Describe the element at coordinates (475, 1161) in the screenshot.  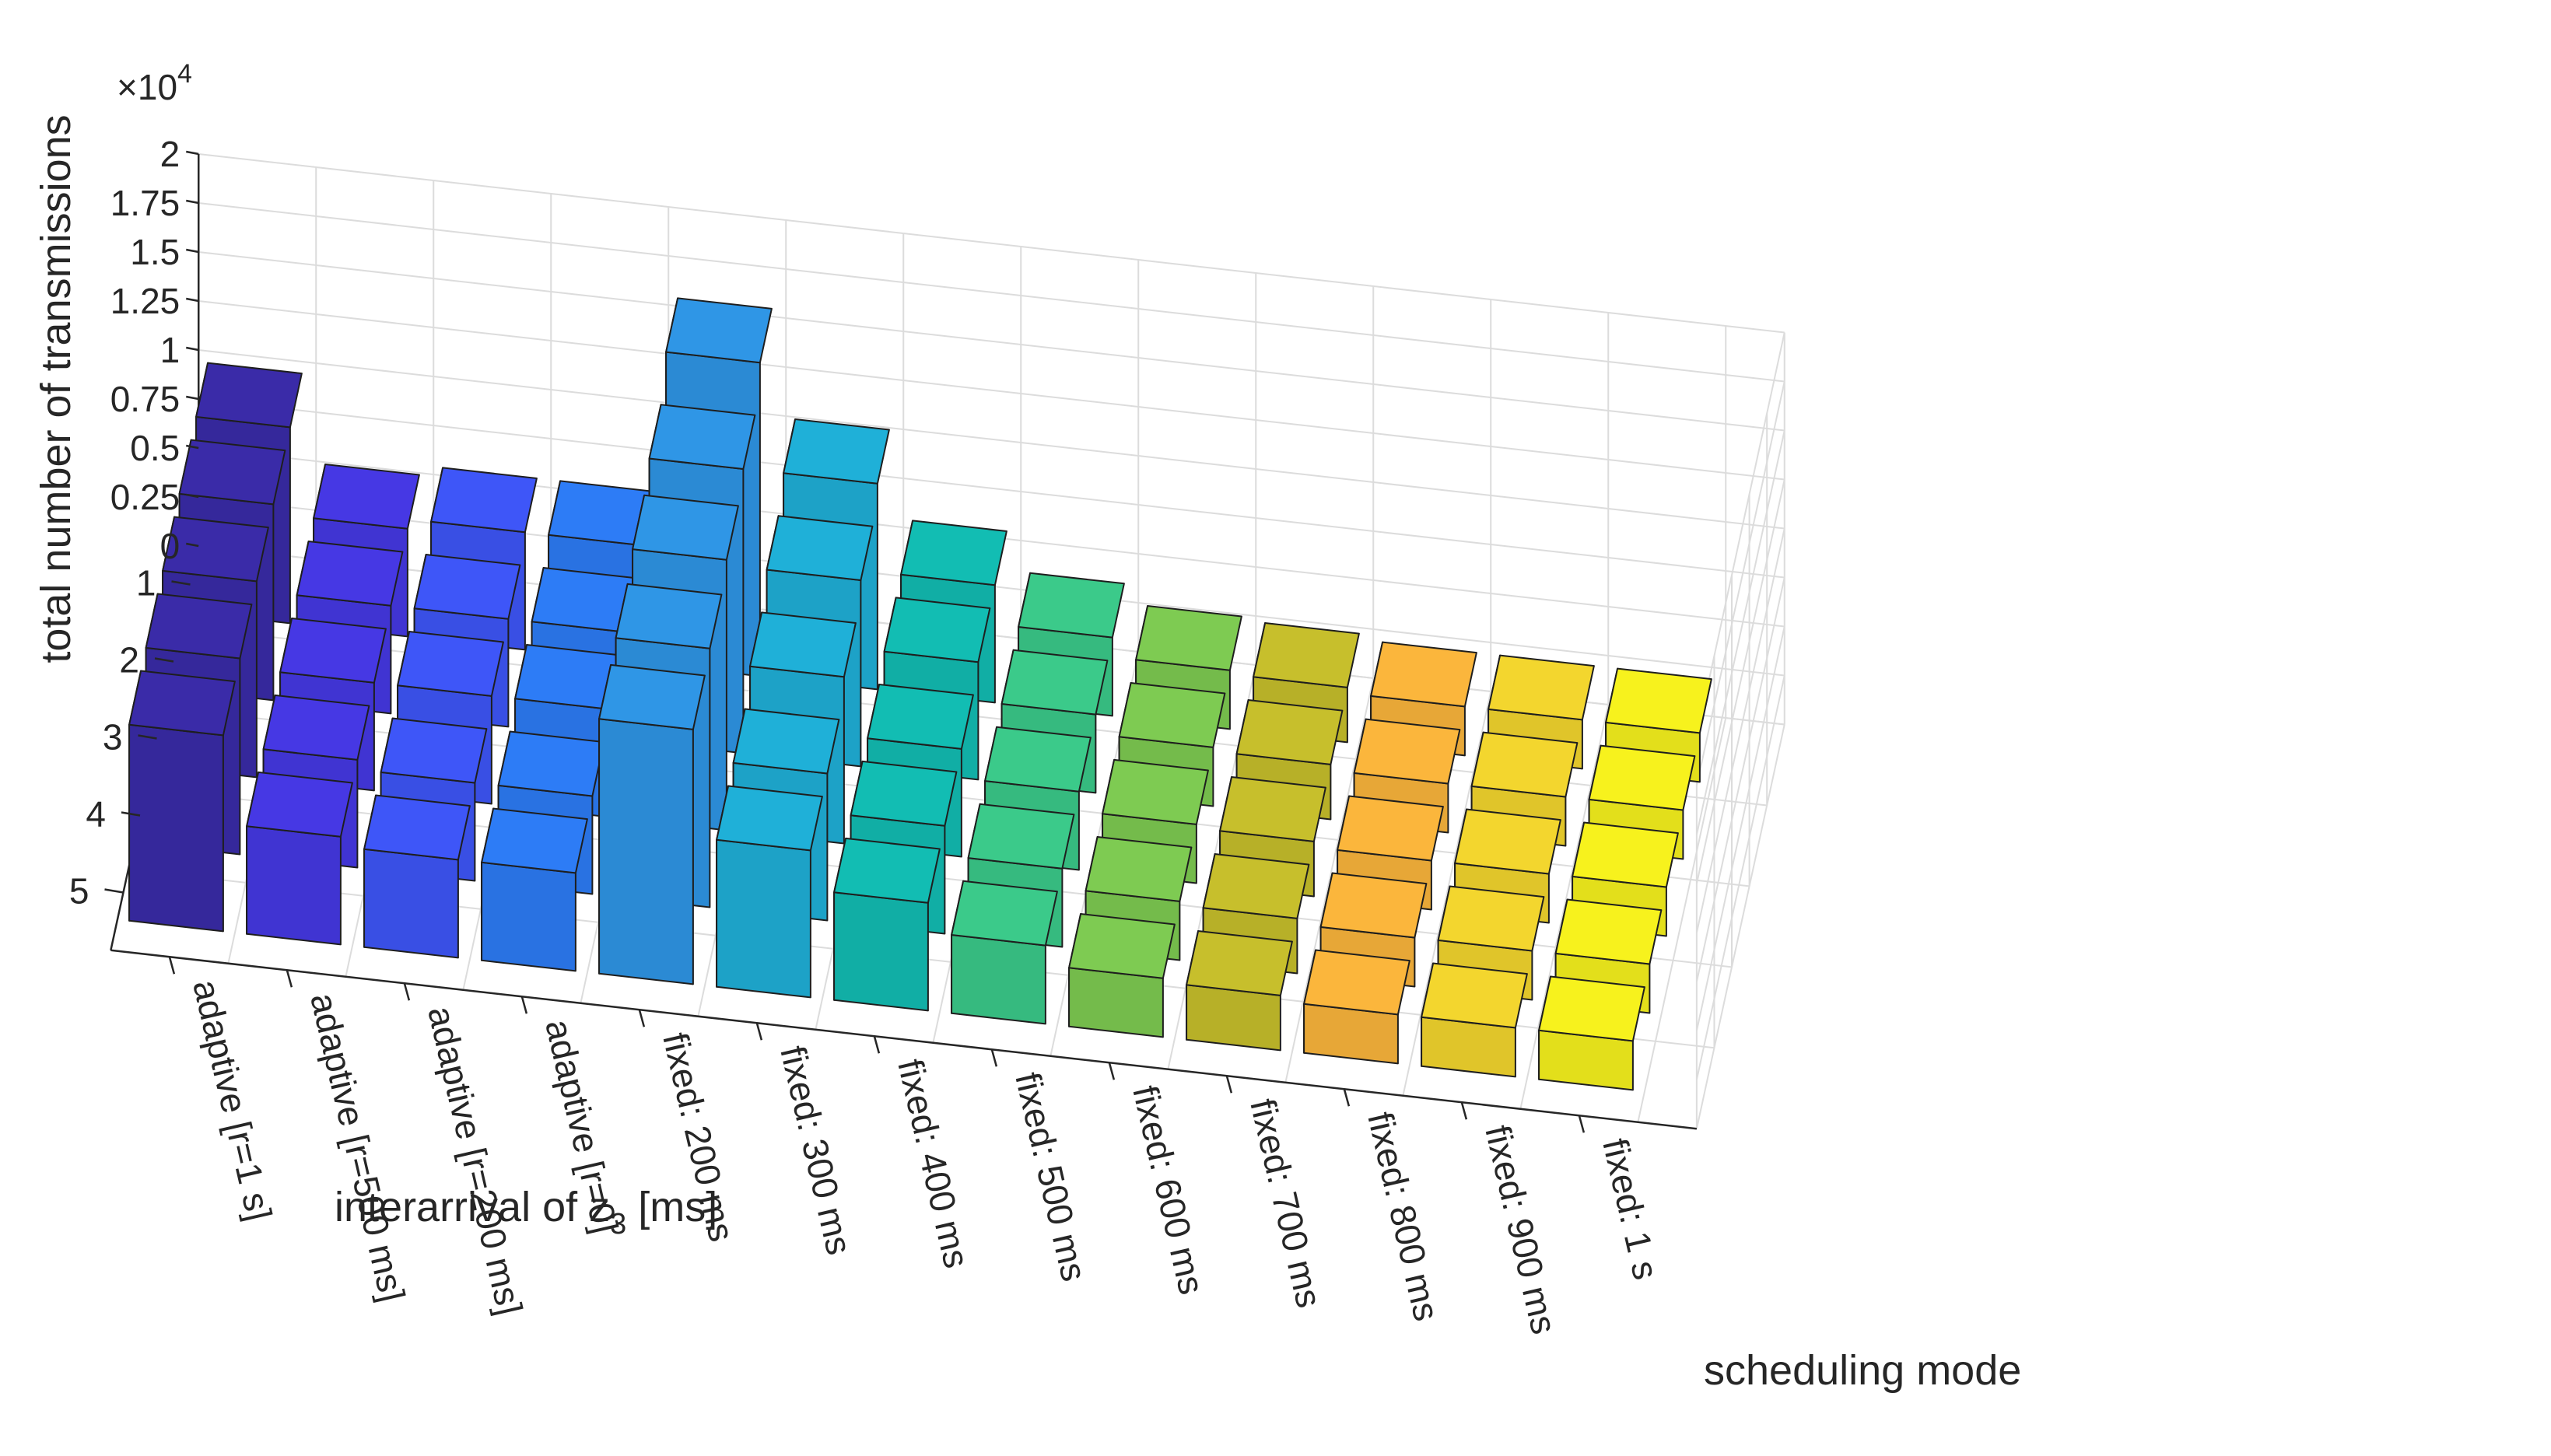
I see `mode-tick-label: adaptive [r=200 ms]` at that location.